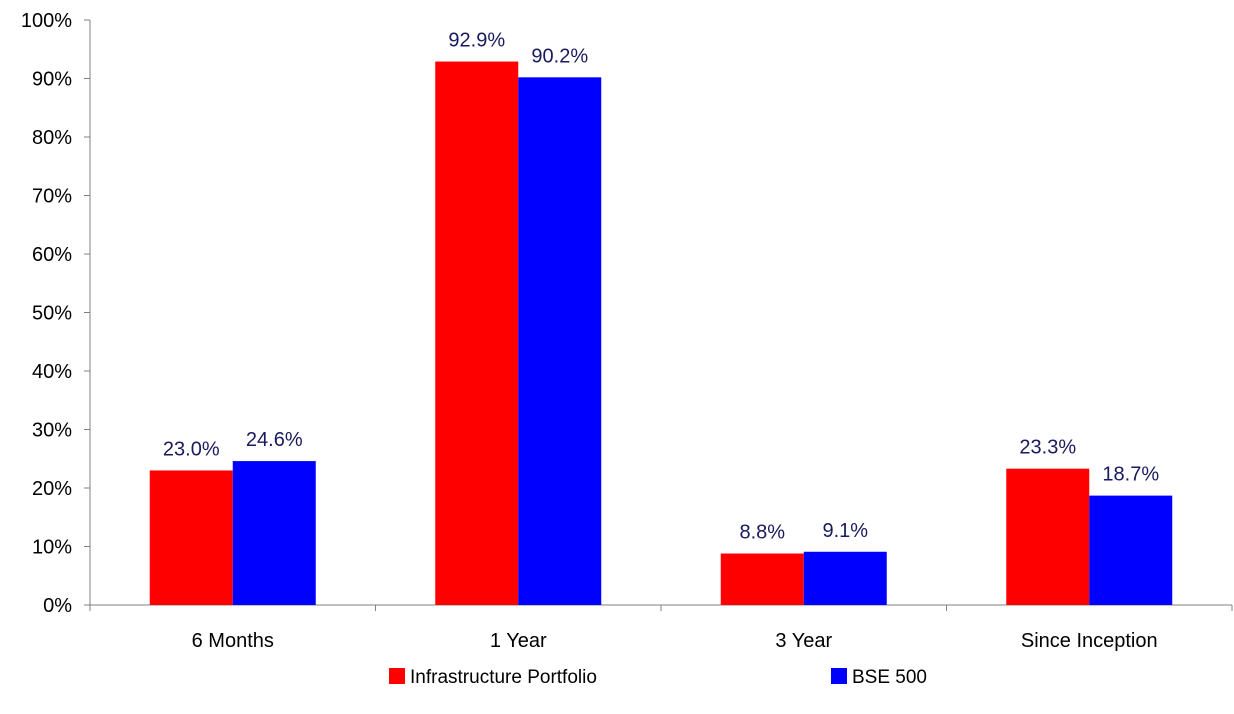 The image size is (1234, 714). I want to click on data-label: 90.2%, so click(559, 56).